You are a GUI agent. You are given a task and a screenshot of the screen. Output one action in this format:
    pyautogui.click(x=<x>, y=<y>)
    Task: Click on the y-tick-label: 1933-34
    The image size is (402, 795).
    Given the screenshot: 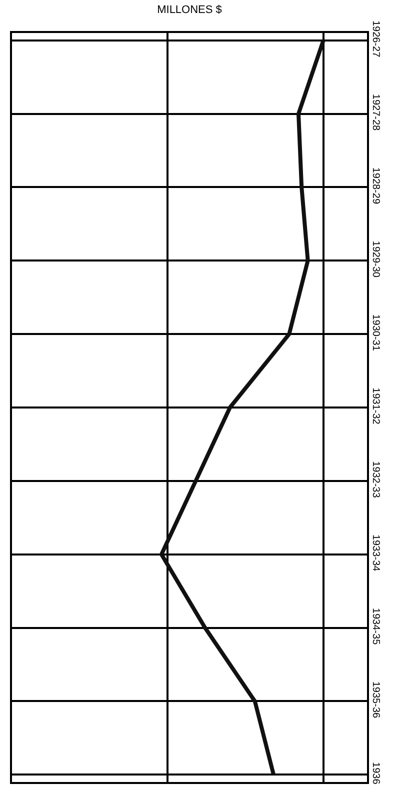 What is the action you would take?
    pyautogui.click(x=375, y=553)
    